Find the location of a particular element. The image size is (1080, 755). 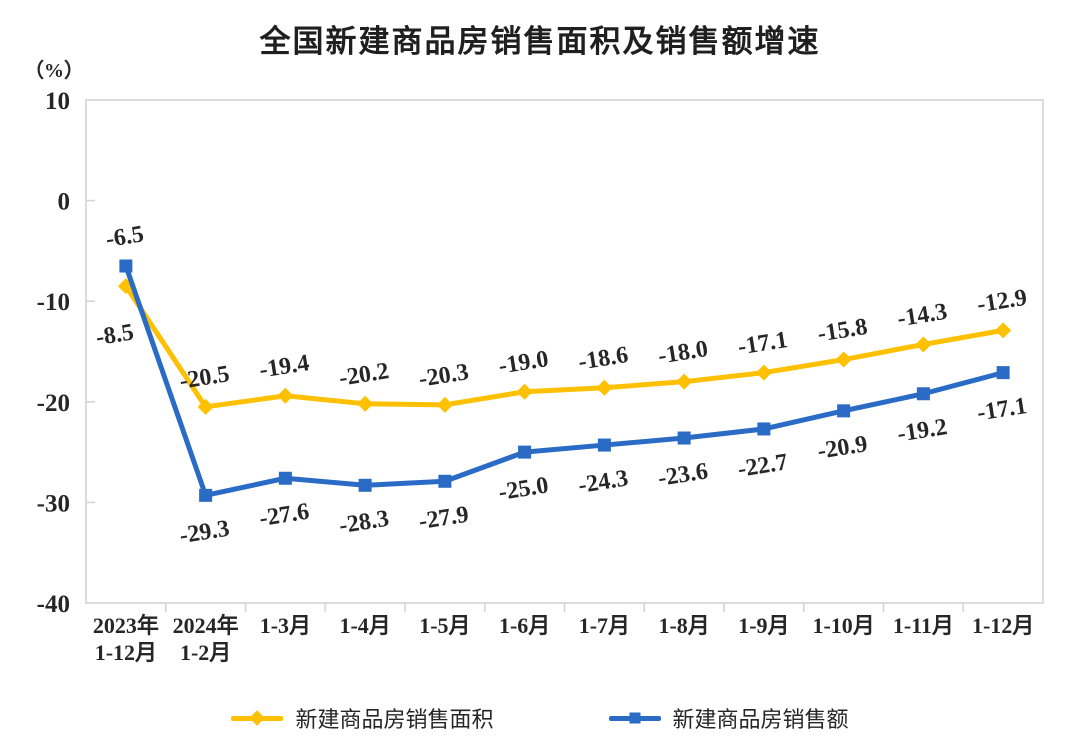

x-axis-label: 2023年 is located at coordinates (126, 625).